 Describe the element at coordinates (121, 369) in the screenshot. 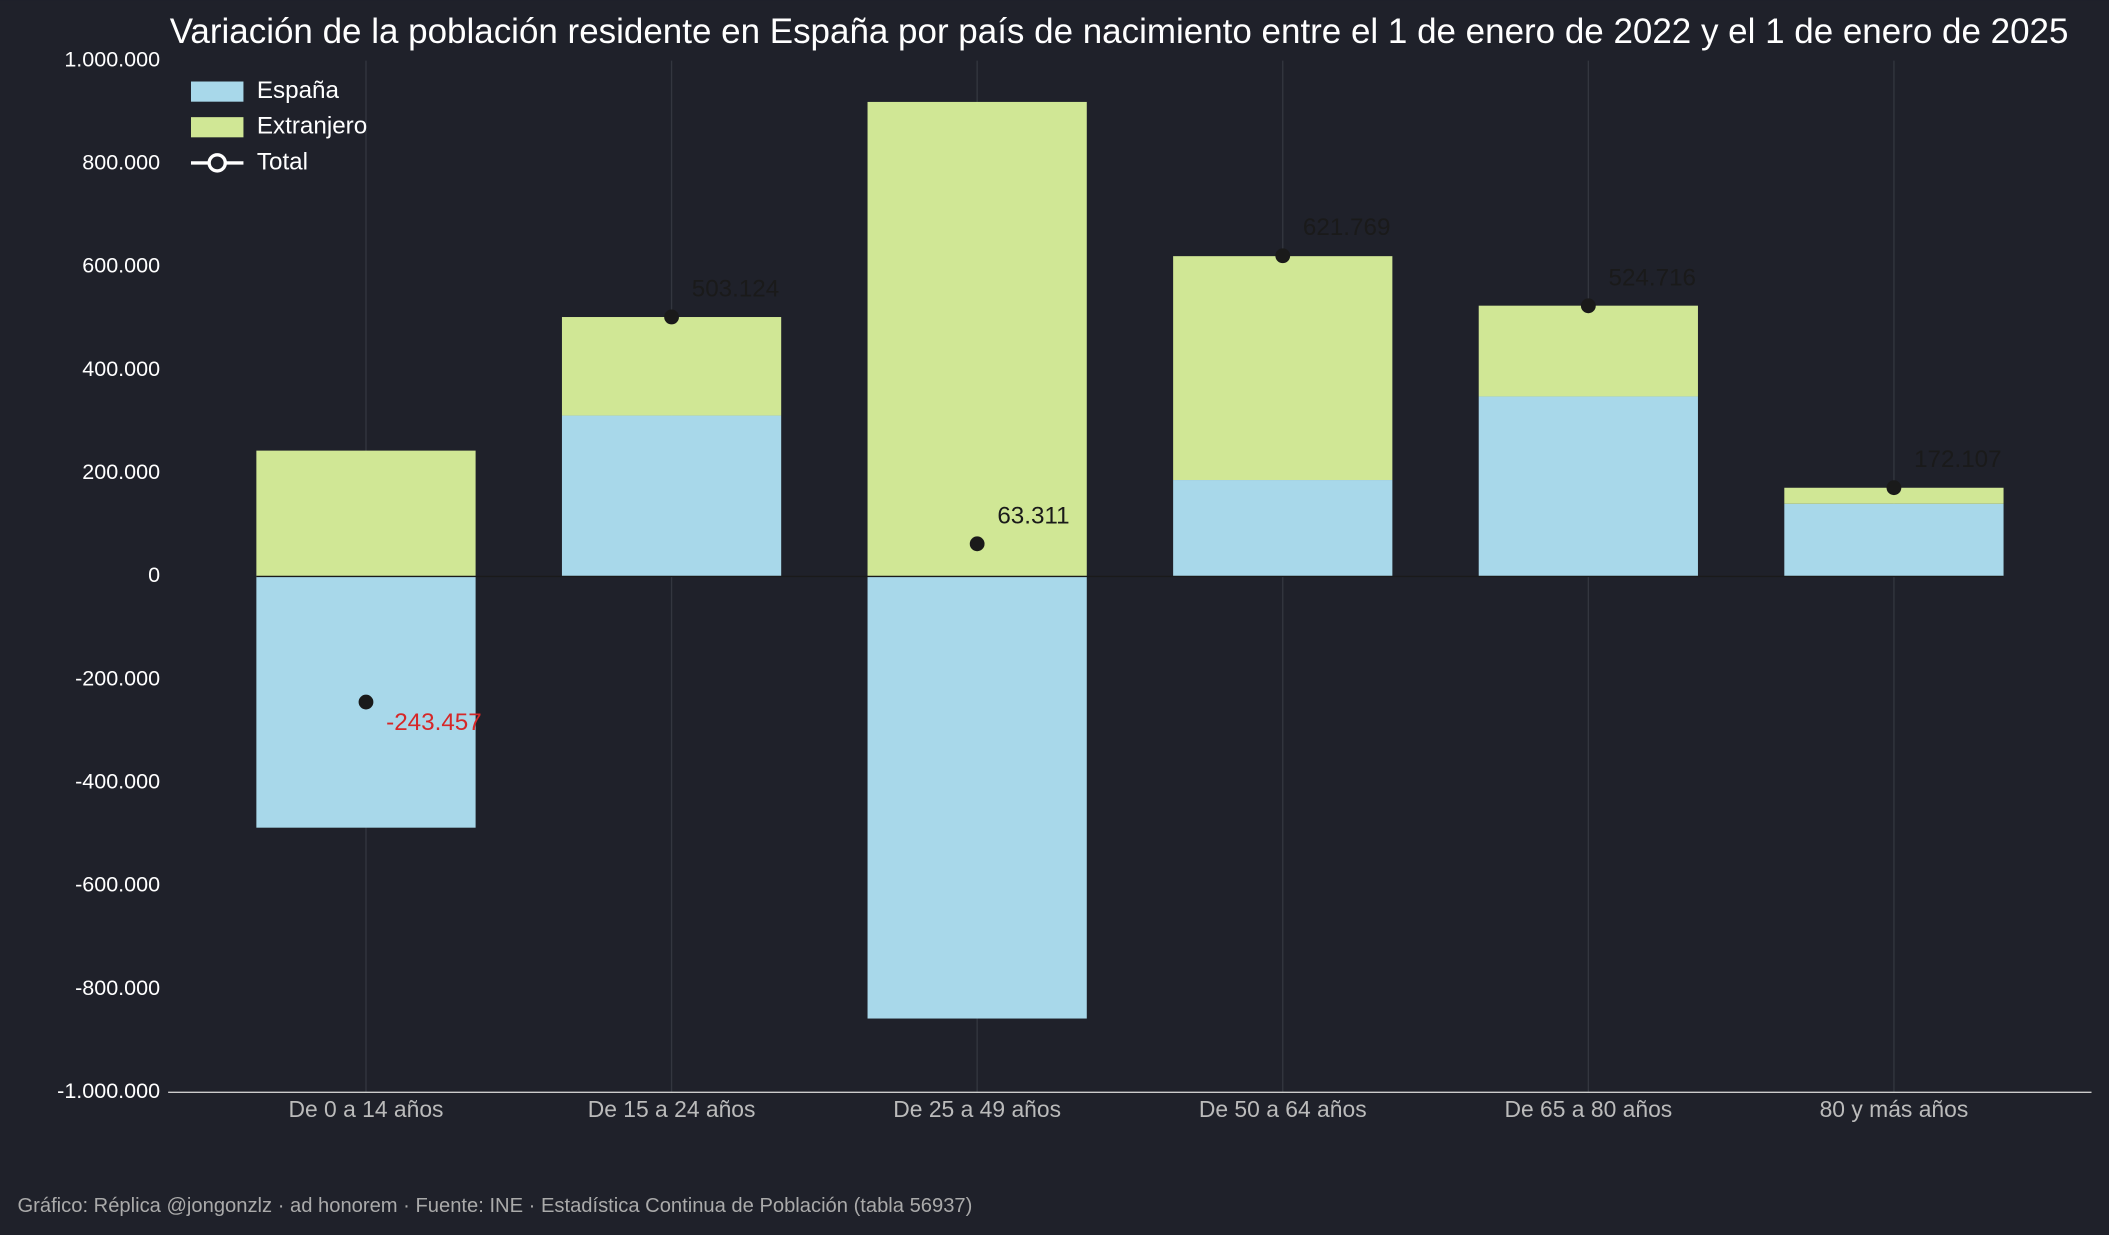

I see `y-tick-label: 400.000` at that location.